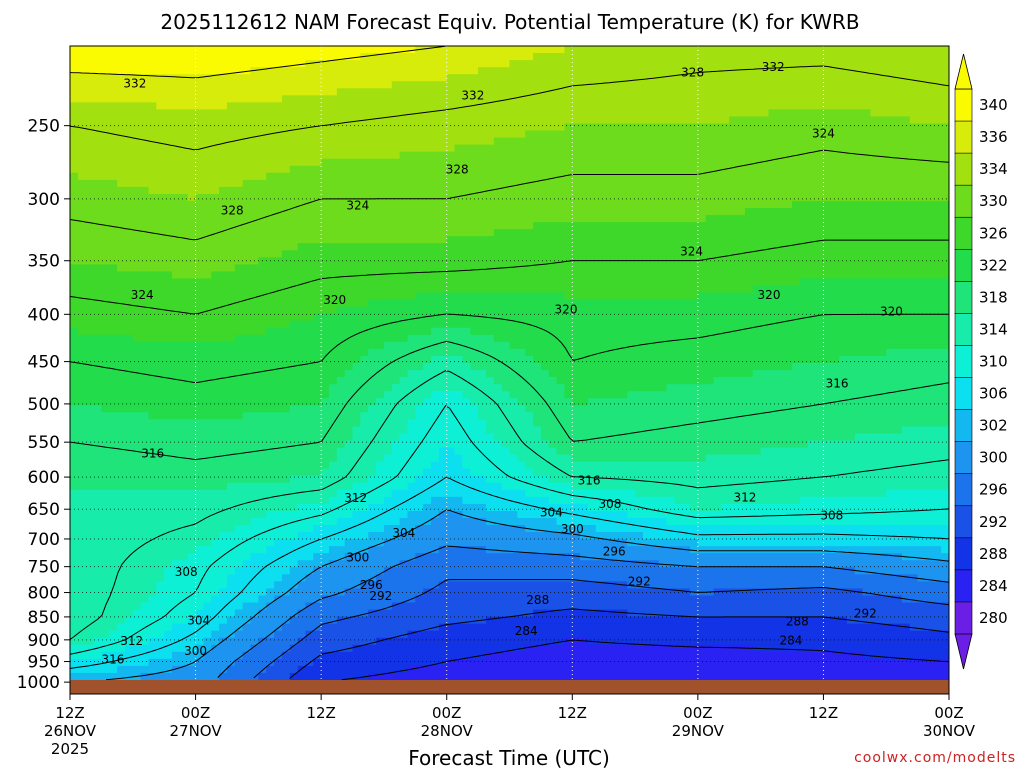 Image resolution: width=1024 pixels, height=768 pixels. Describe the element at coordinates (993, 554) in the screenshot. I see `colorbar-label: 288` at that location.